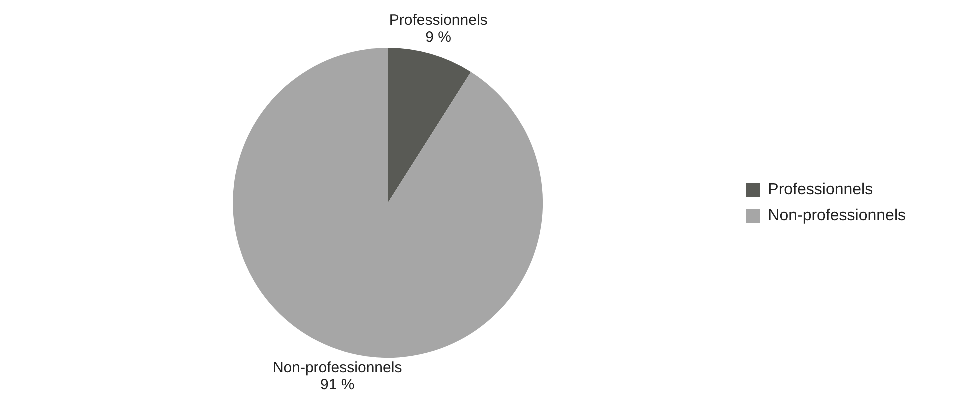 The height and width of the screenshot is (406, 956). What do you see at coordinates (837, 215) in the screenshot?
I see `legend-label: Non-professionnels` at bounding box center [837, 215].